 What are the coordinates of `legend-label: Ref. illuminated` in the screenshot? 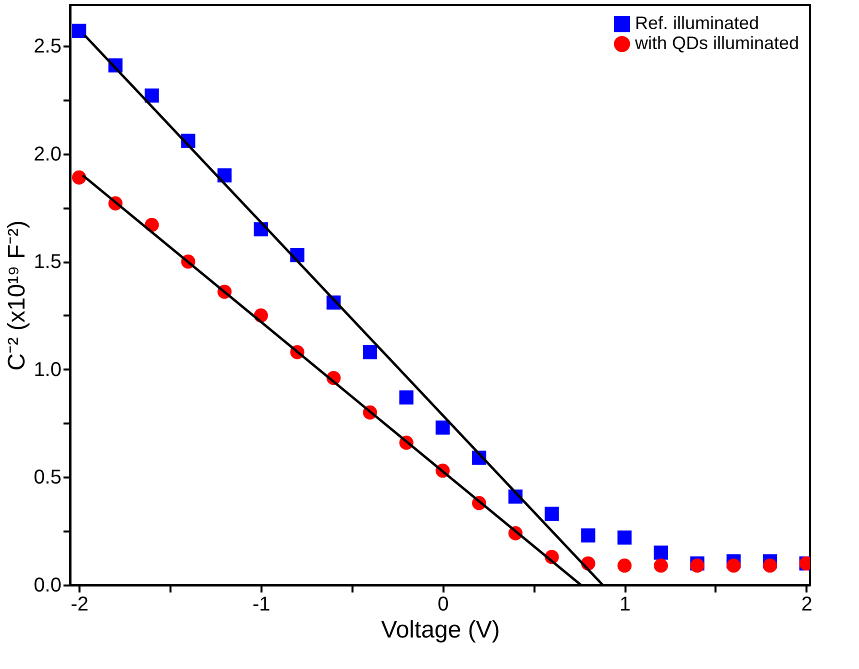 It's located at (697, 23).